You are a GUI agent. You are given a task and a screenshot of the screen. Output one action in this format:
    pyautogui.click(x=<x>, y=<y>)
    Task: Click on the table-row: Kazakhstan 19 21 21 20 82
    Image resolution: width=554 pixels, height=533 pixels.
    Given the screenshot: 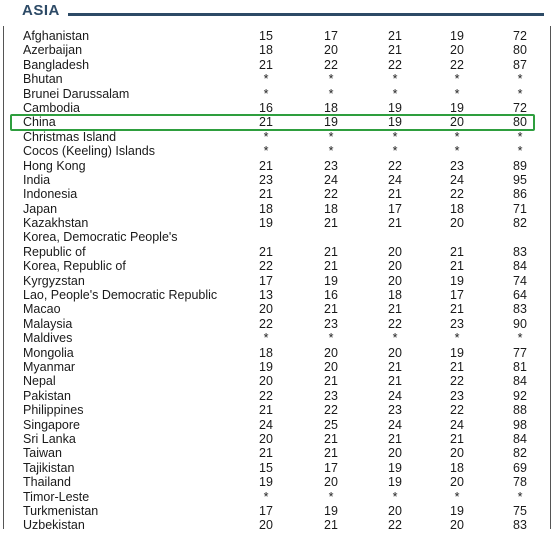 What is the action you would take?
    pyautogui.click(x=277, y=223)
    